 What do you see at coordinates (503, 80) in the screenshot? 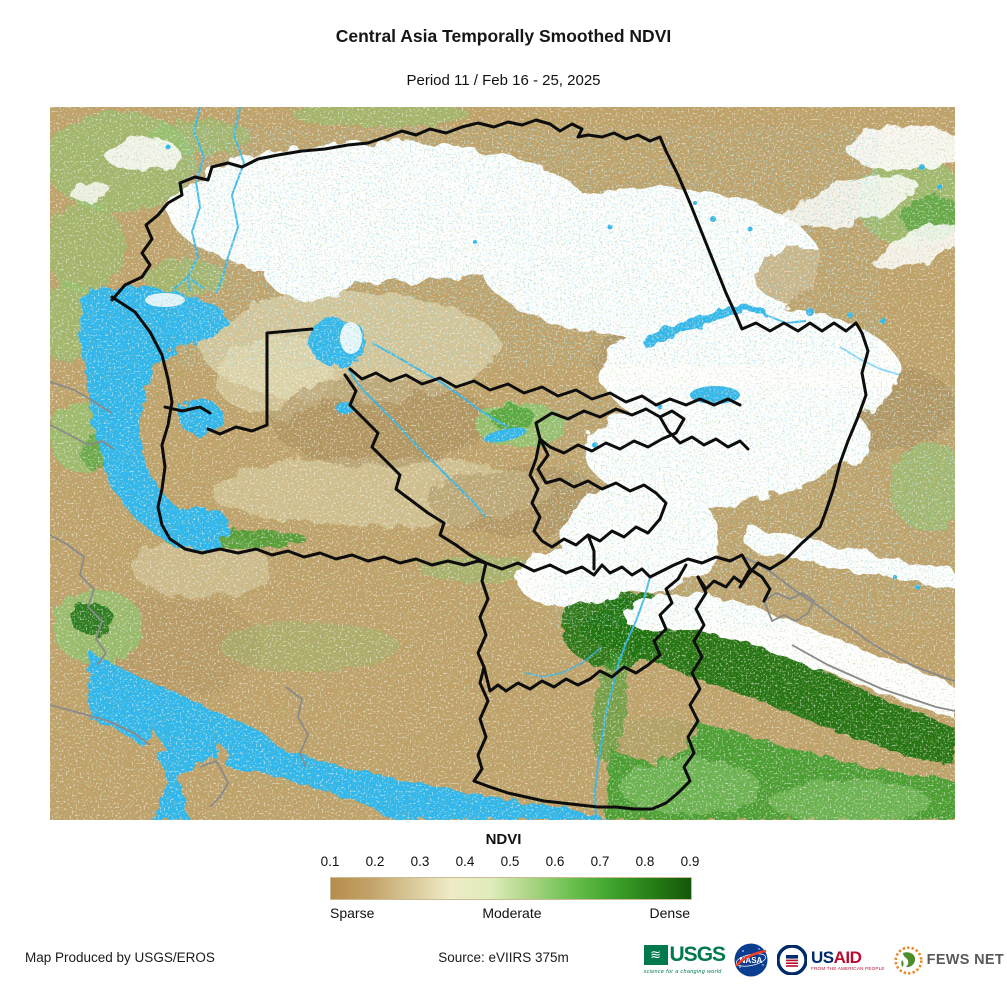
I see `page-subtitle: Period 11 / Feb 16 - 25, 2025` at bounding box center [503, 80].